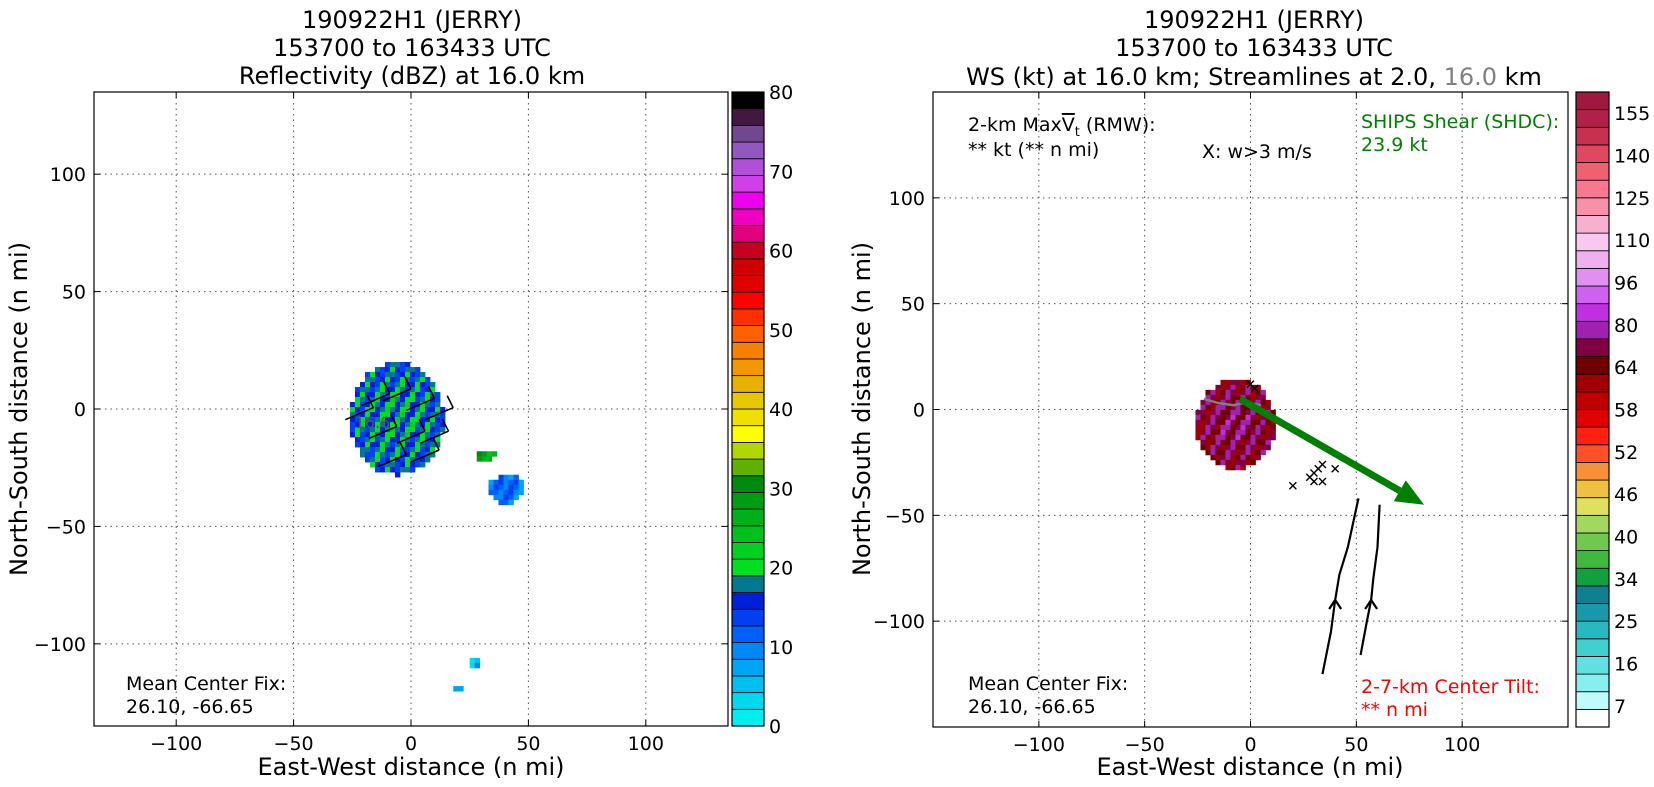 The width and height of the screenshot is (1654, 787). What do you see at coordinates (781, 489) in the screenshot?
I see `colorbar-tick-label: 30` at bounding box center [781, 489].